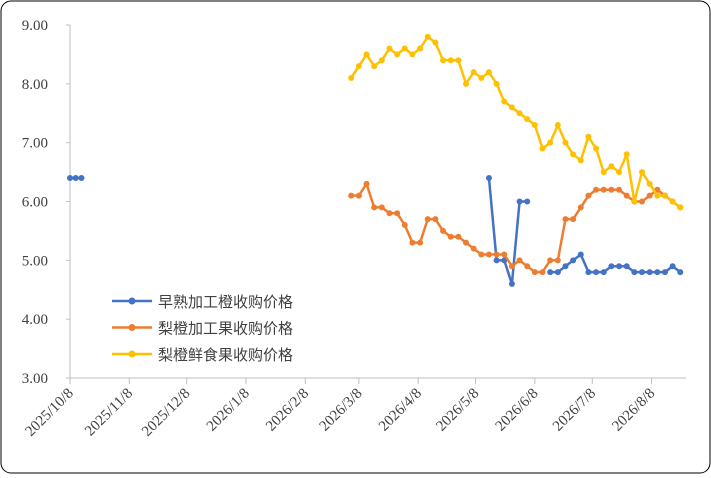 Image resolution: width=711 pixels, height=478 pixels. I want to click on y-tick-label: 4.00, so click(35, 320).